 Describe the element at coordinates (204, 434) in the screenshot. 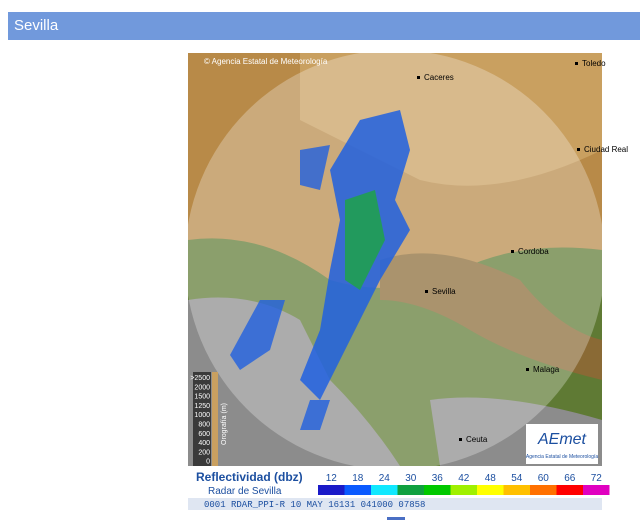

I see `orography-label: 600` at that location.